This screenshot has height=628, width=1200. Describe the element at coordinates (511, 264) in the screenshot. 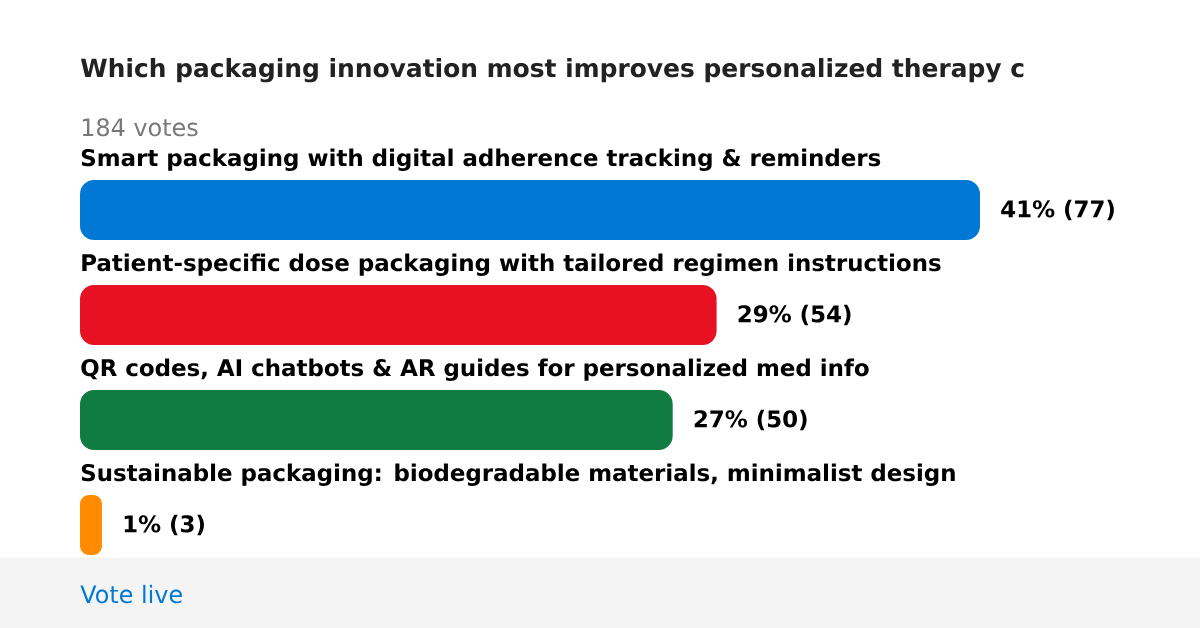

I see `y-tick-label: Patient-specific dose packaging with tailored regimen instructions` at that location.